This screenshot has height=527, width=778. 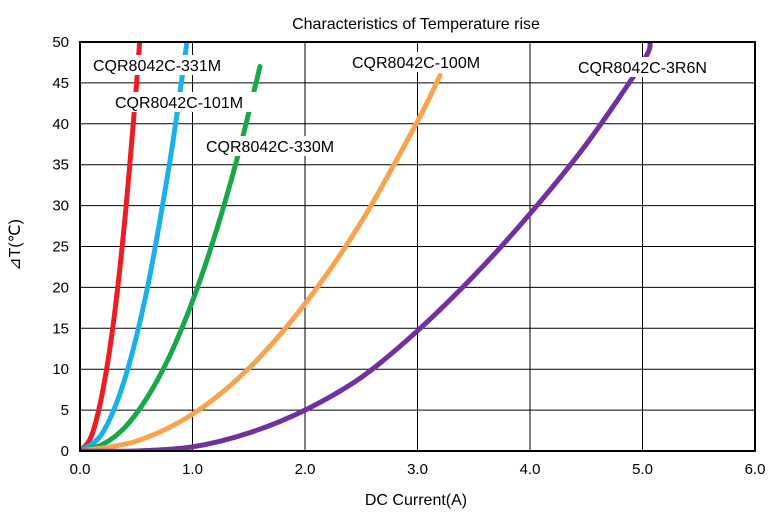 What do you see at coordinates (60, 83) in the screenshot?
I see `y-tick-label: 45` at bounding box center [60, 83].